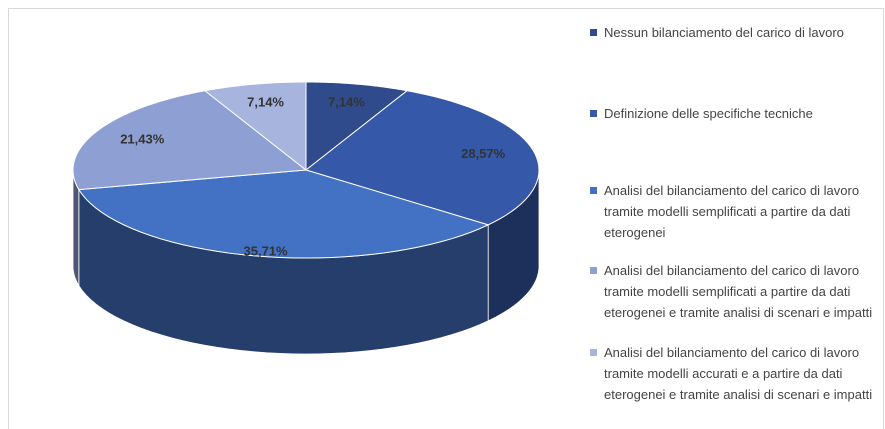 The height and width of the screenshot is (429, 885). Describe the element at coordinates (266, 250) in the screenshot. I see `data-label: 35,71%` at that location.